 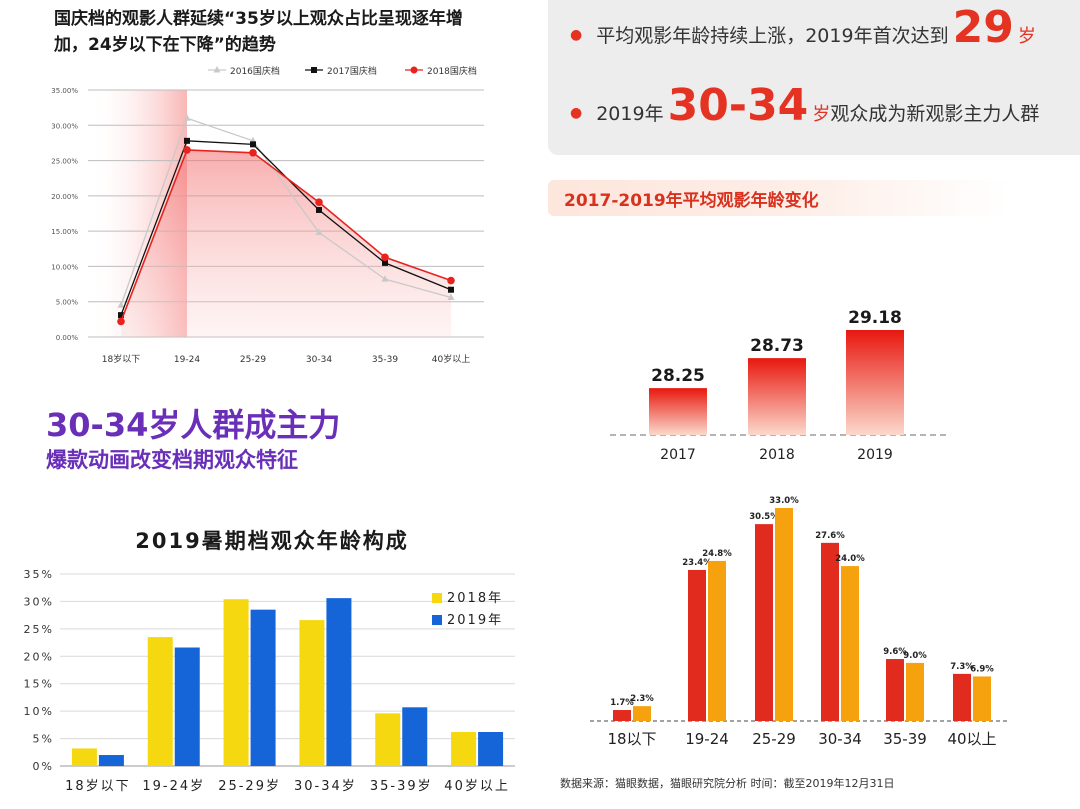 I want to click on line-chart-title: 国庆档的观影人群延续“35岁以上观众占比呈现逐年增加，24岁以下在下降”的趋势, so click(x=258, y=32).